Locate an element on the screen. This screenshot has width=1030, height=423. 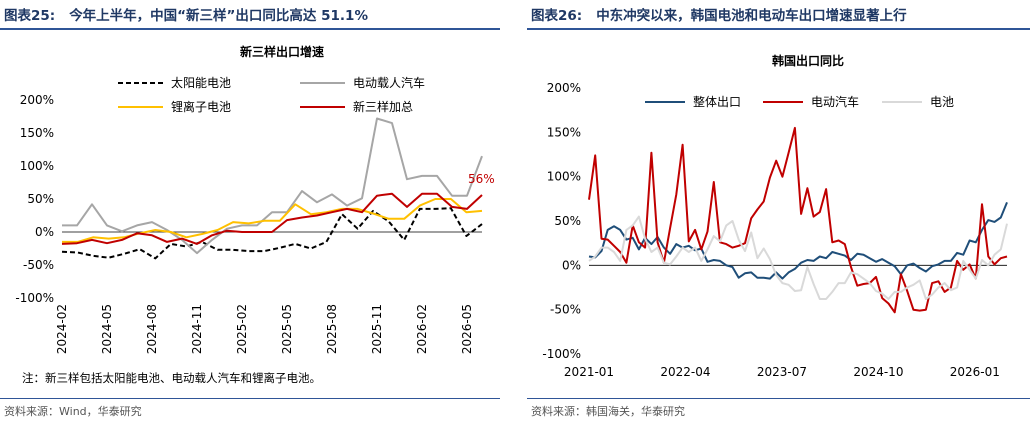
legend-label: 电动载人汽车 is located at coordinates (389, 82).